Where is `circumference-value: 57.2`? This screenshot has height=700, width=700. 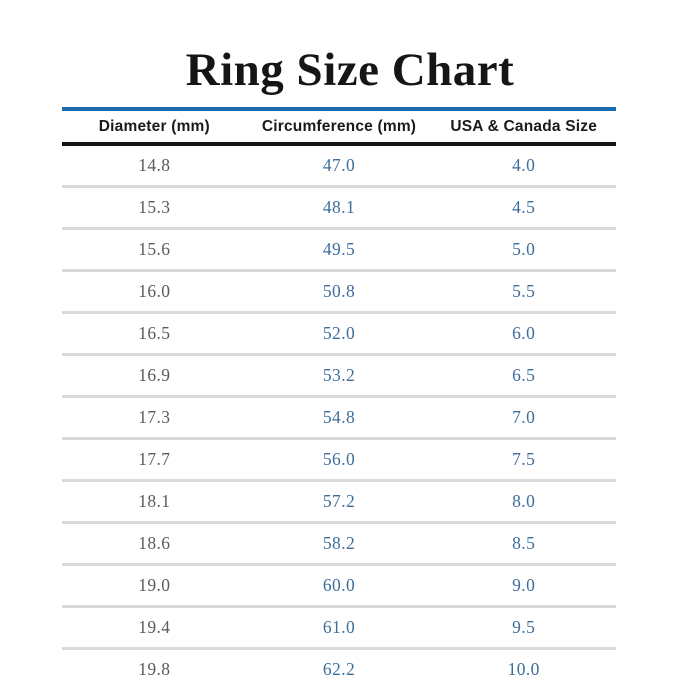 circumference-value: 57.2 is located at coordinates (339, 500).